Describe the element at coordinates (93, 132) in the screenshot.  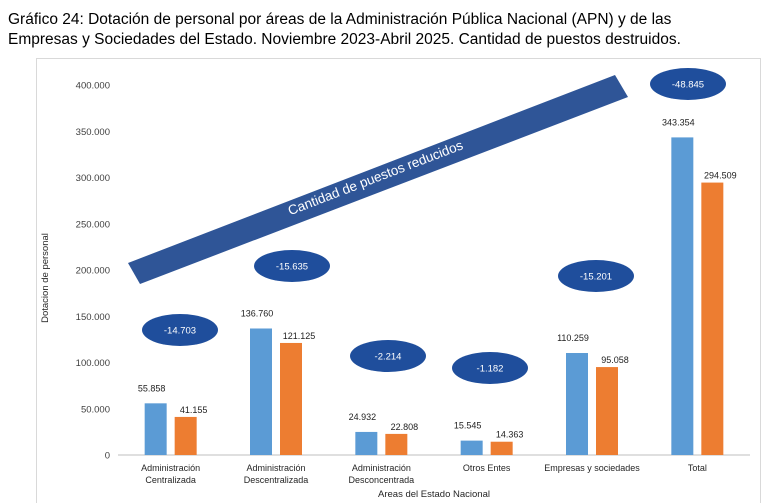
I see `y-tick-label: 350.000` at that location.